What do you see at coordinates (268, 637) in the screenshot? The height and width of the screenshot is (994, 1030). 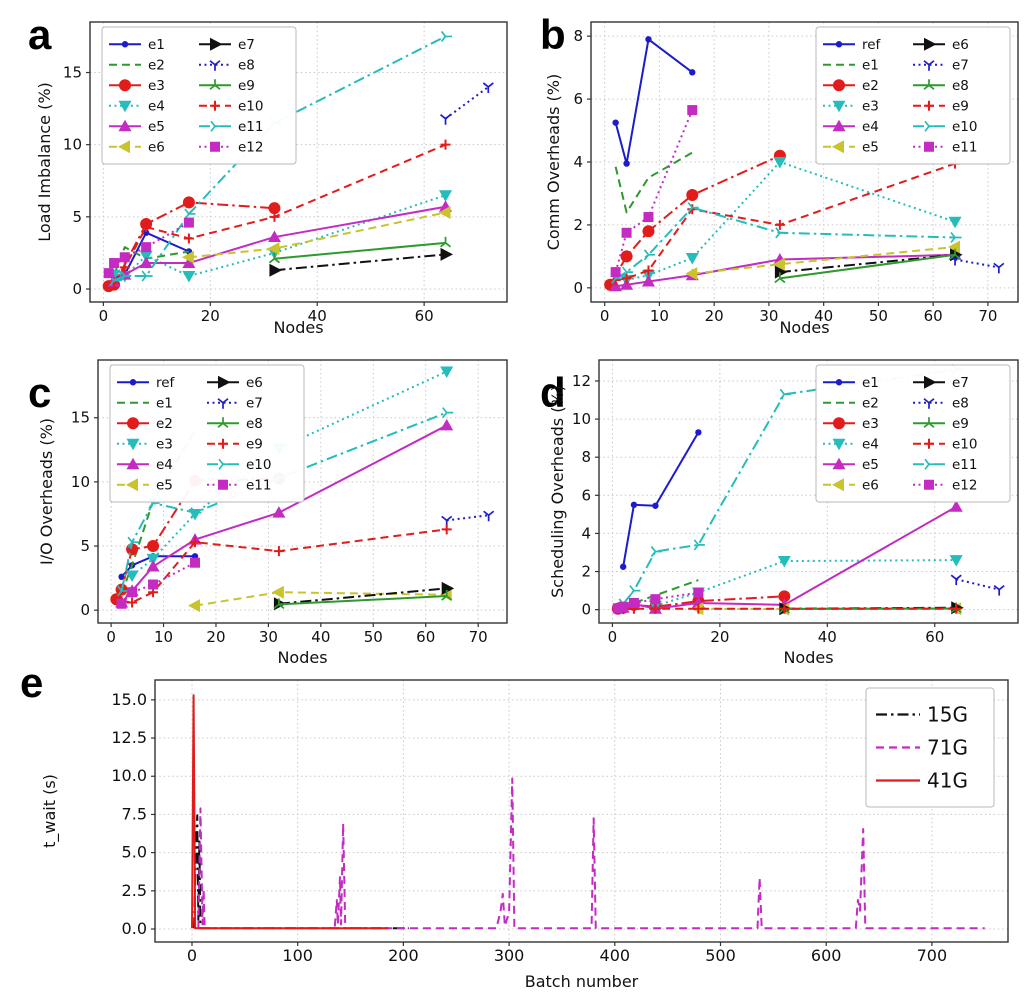 I see `svg-text: 30` at bounding box center [268, 637].